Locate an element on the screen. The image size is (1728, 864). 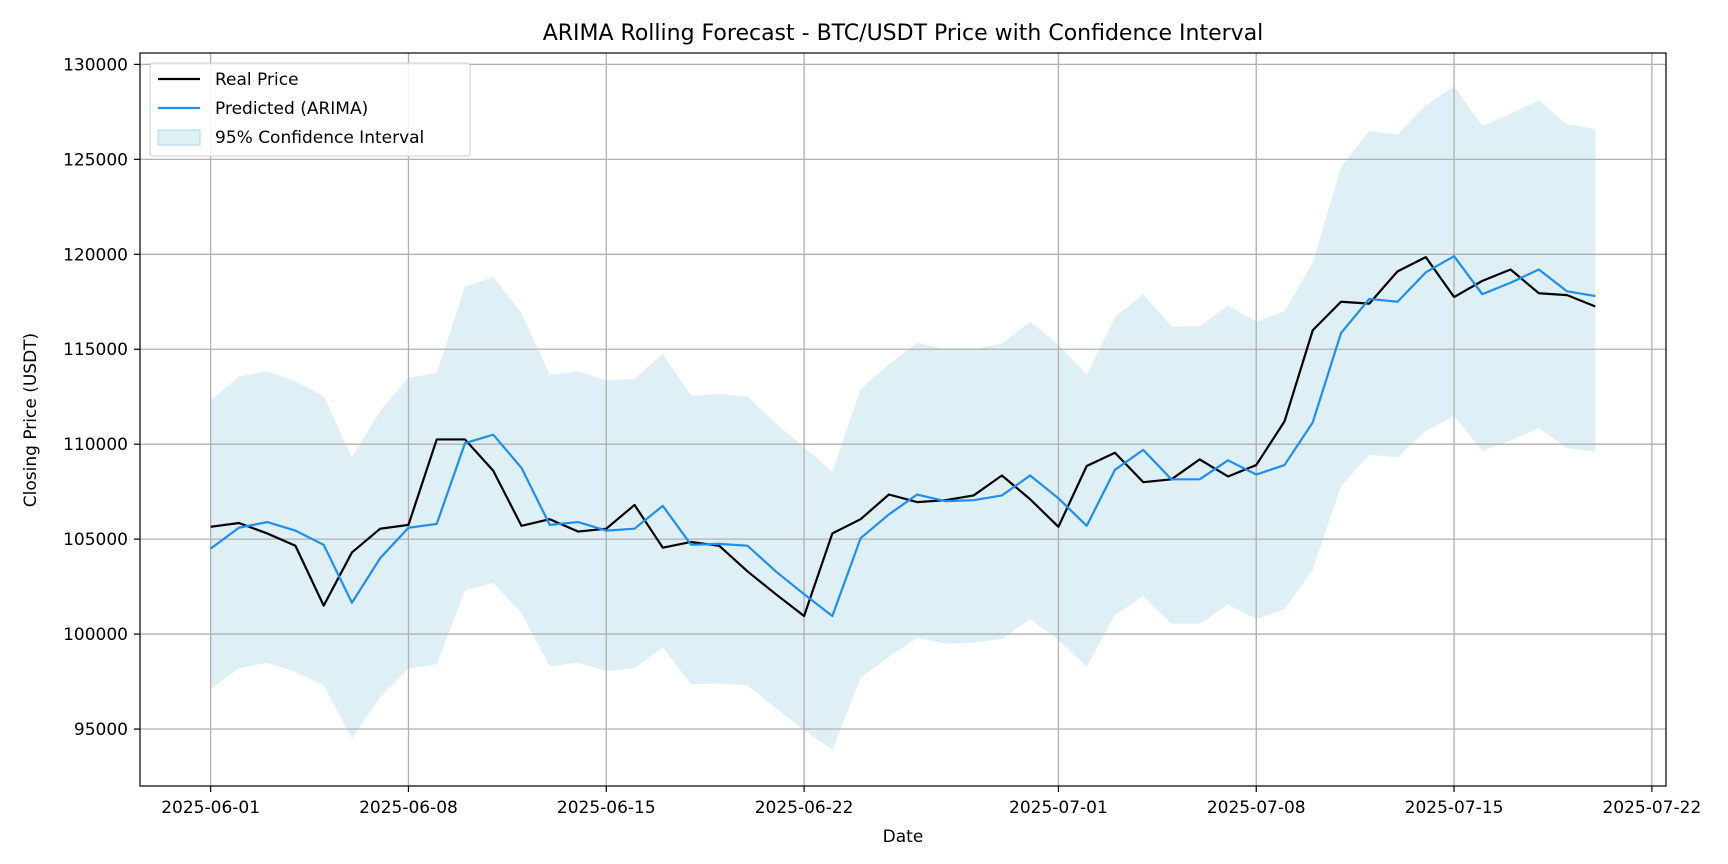
x-tick-label: 2025-07-15 is located at coordinates (1454, 808).